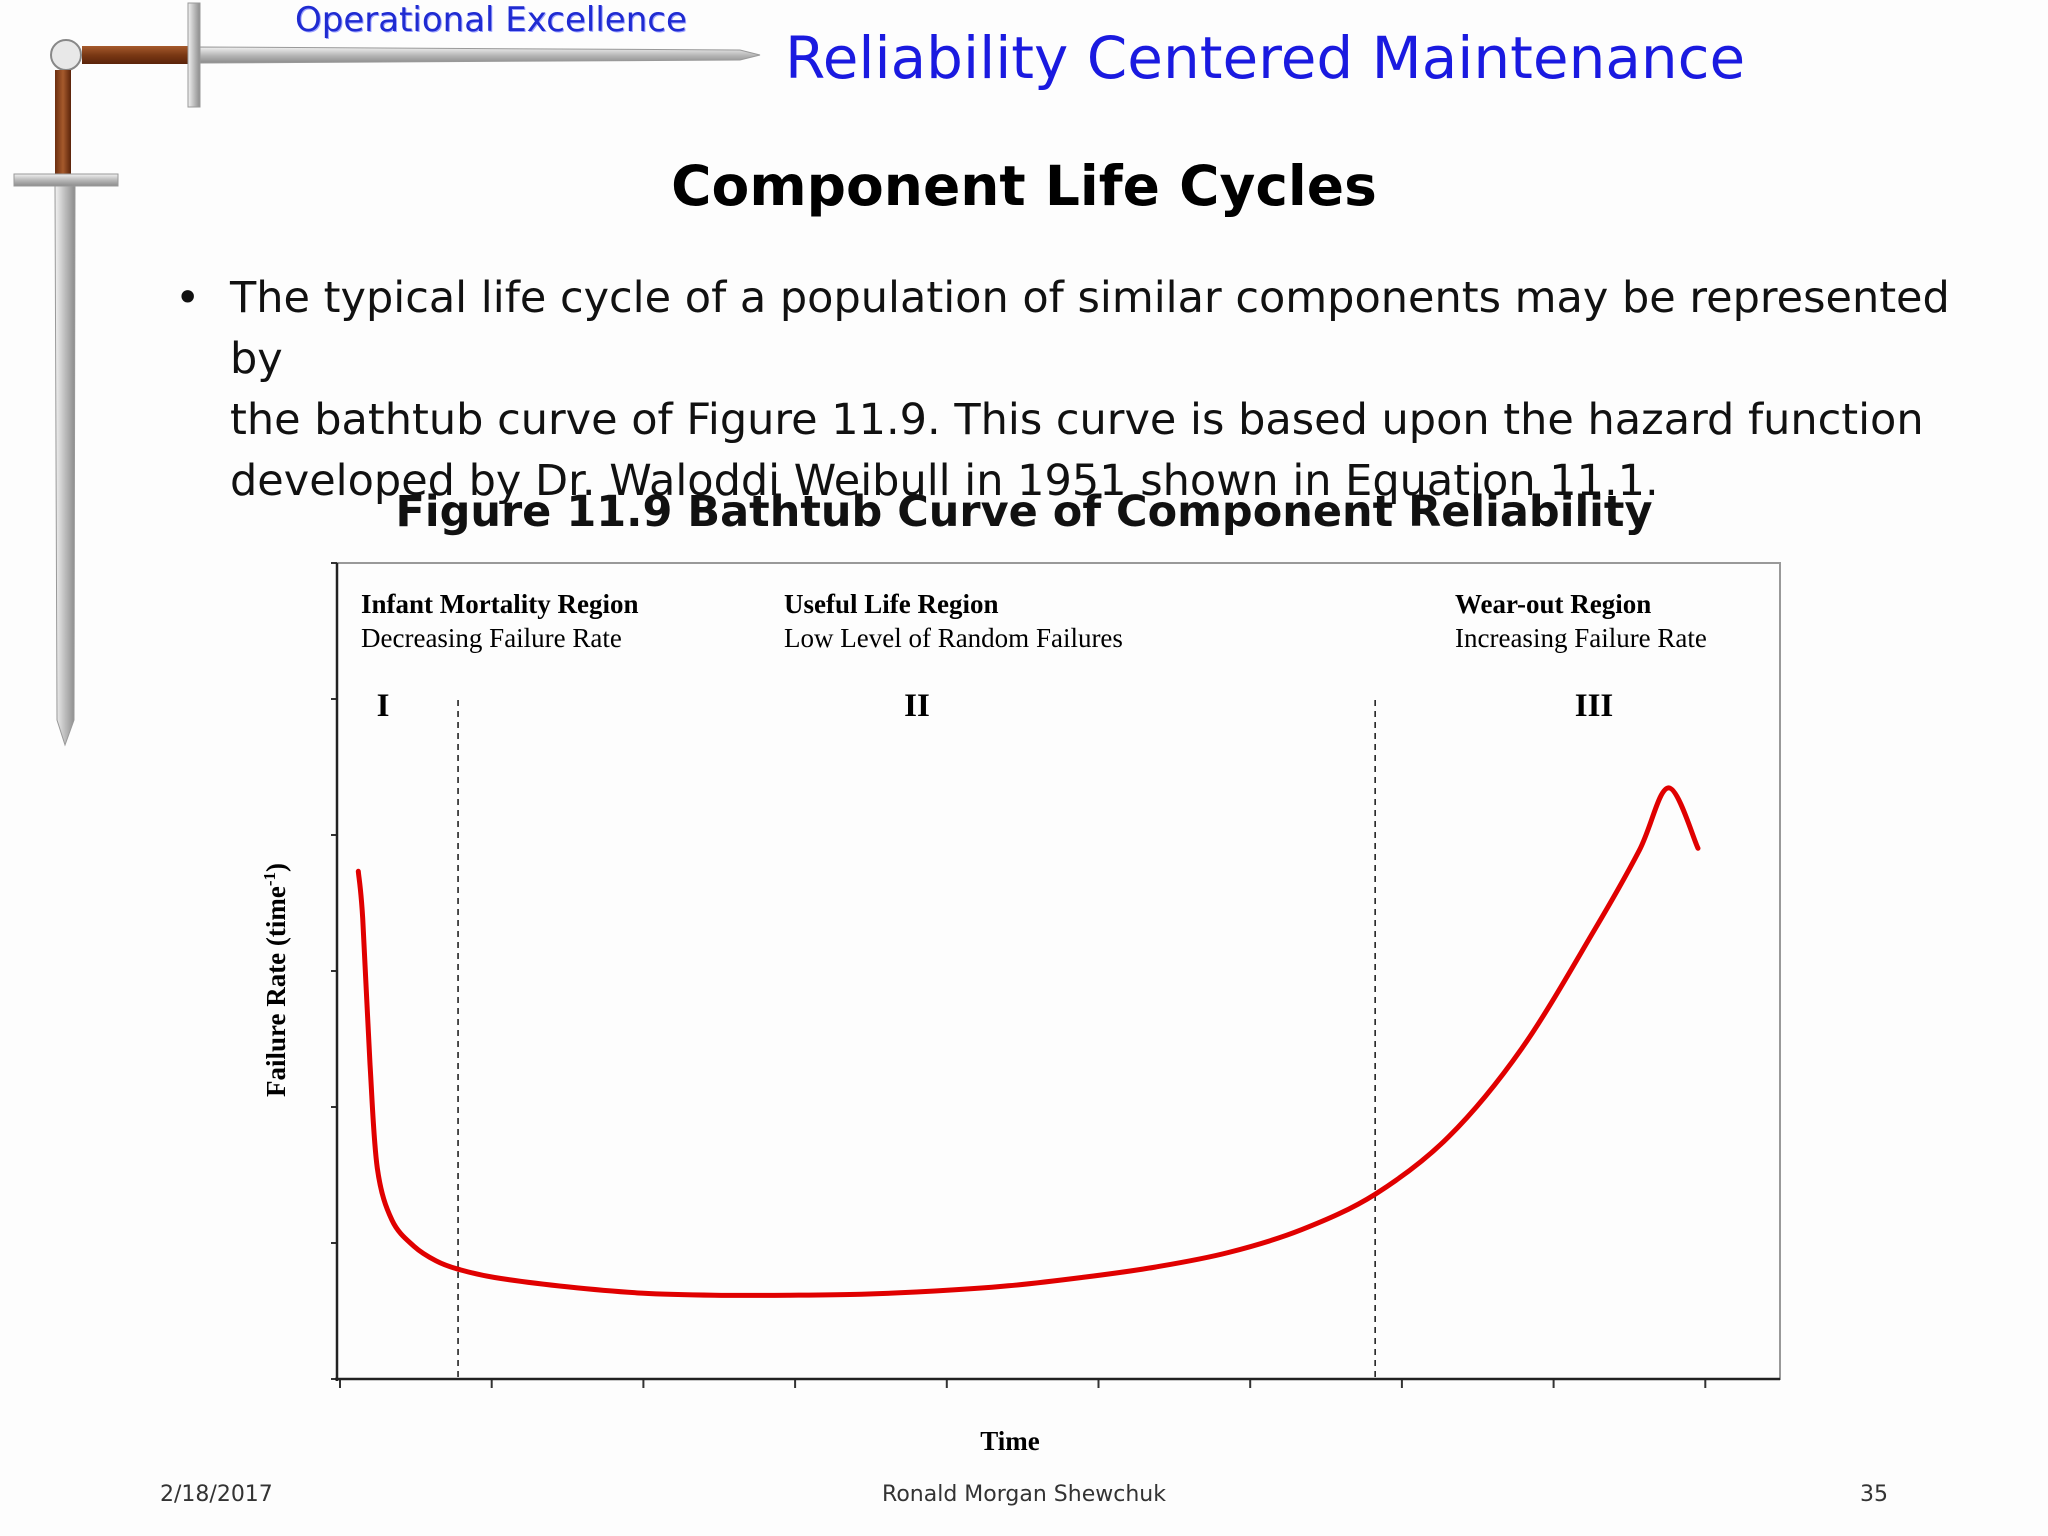  I want to click on region-description: Increasing Failure Rate, so click(1581, 638).